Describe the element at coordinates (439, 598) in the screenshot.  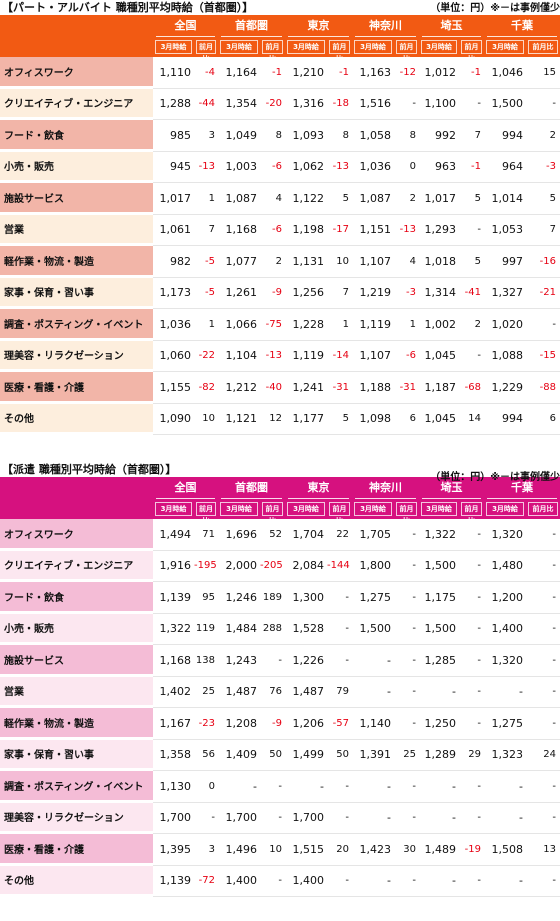
I see `wage-cell: 1,175` at that location.